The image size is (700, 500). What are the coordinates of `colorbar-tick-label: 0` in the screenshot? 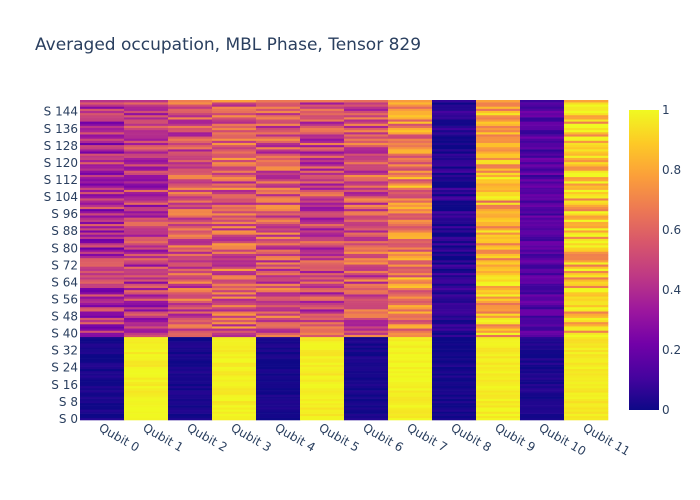 It's located at (666, 410).